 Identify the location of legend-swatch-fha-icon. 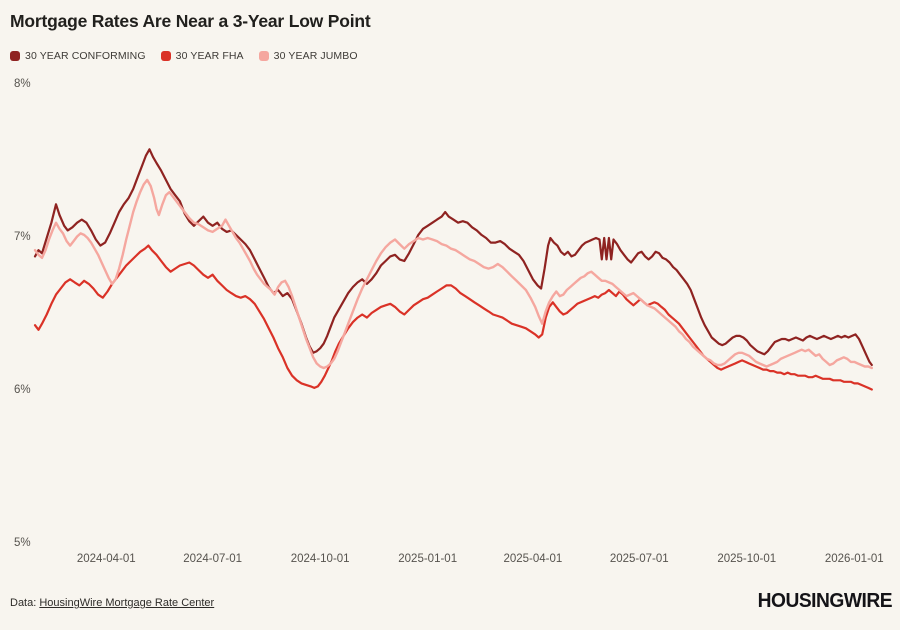
(165, 56).